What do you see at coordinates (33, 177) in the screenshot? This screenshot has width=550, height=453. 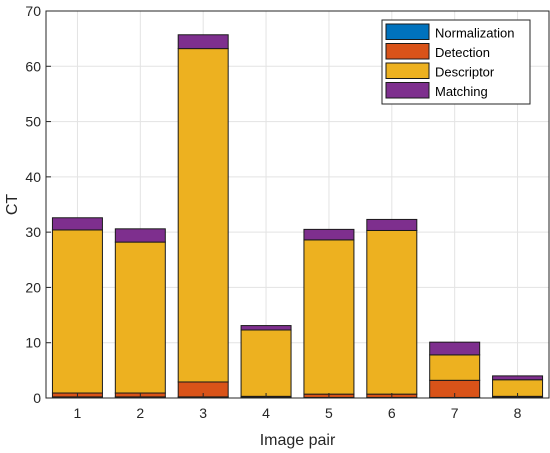 I see `y-tick-label: 40` at bounding box center [33, 177].